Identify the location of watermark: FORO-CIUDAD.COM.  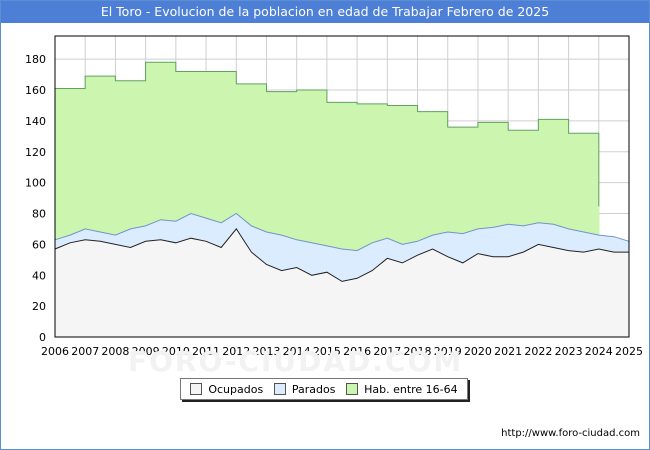
(296, 361).